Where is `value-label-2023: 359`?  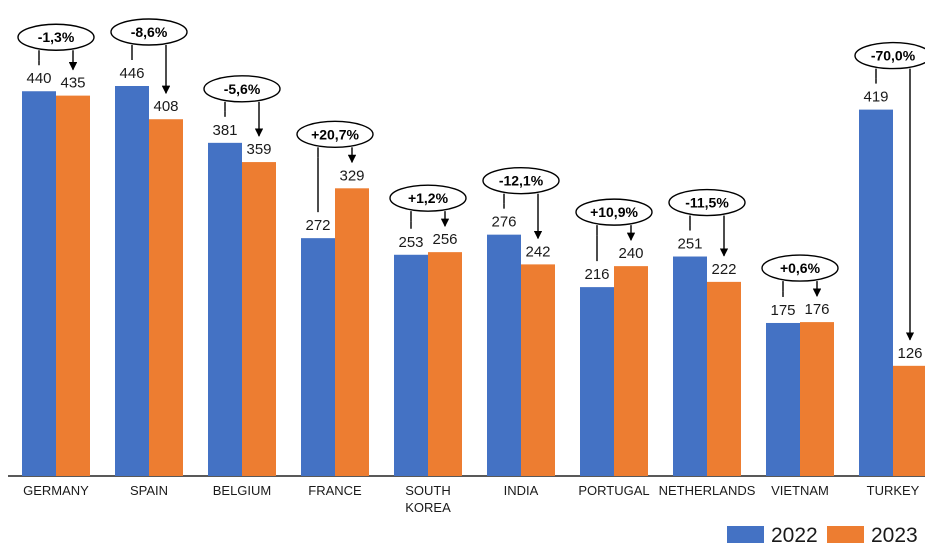
value-label-2023: 359 is located at coordinates (258, 149).